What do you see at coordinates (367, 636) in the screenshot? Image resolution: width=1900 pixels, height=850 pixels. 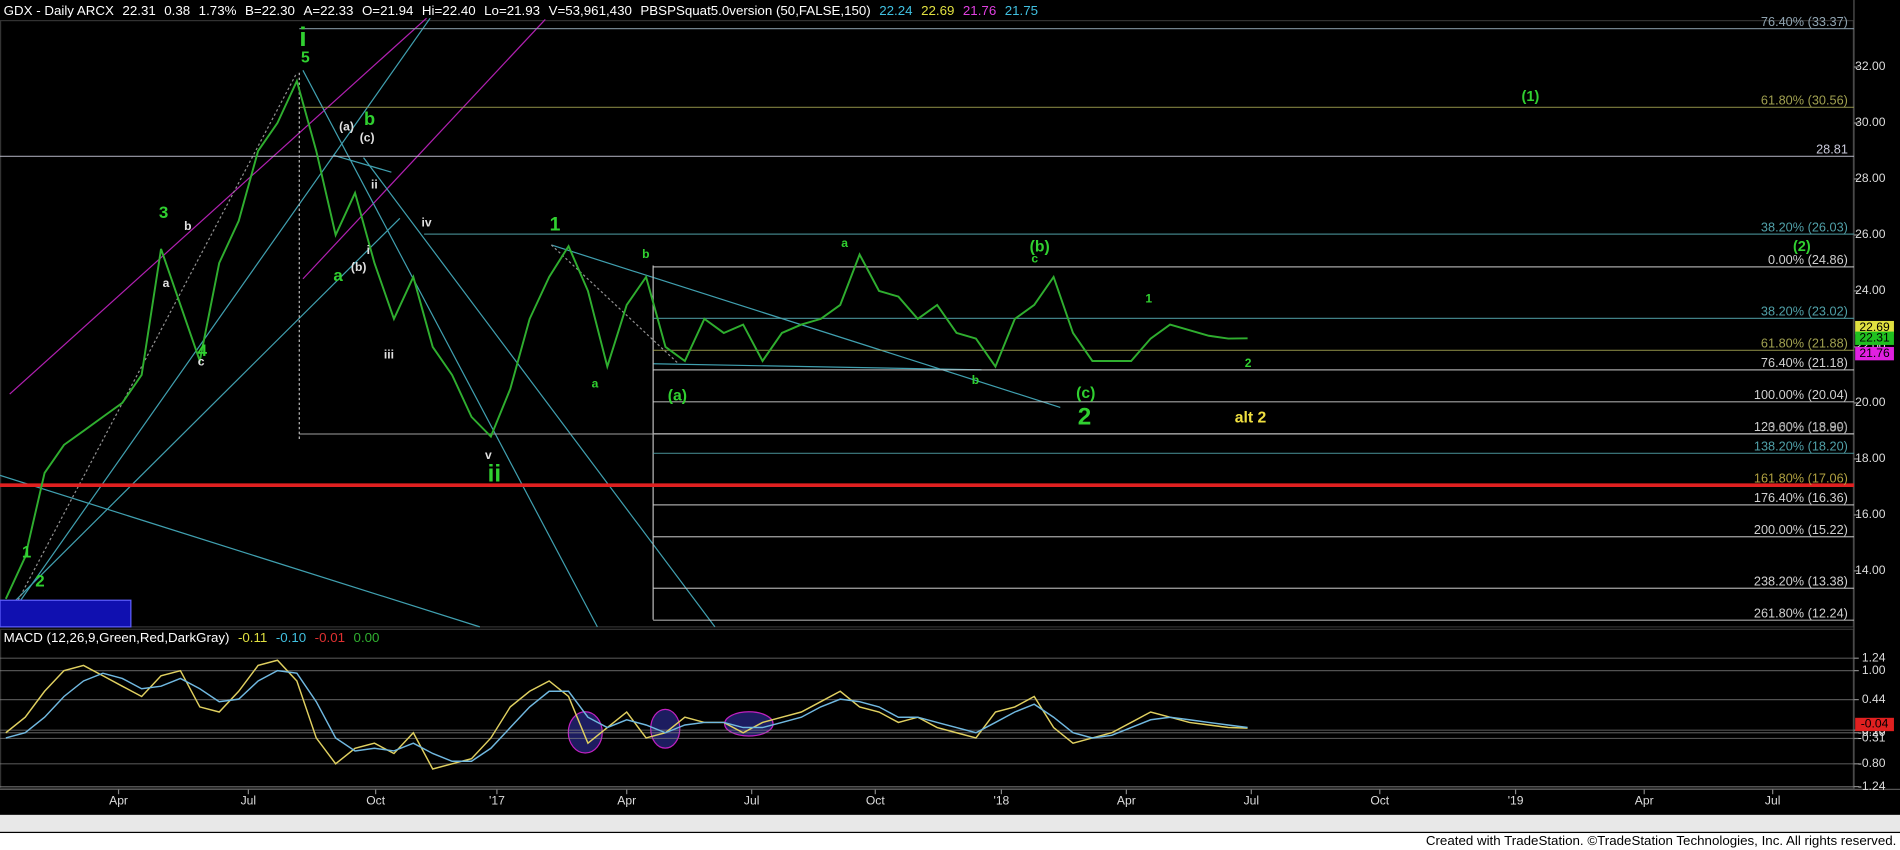 I see `header-item: 0.00` at bounding box center [367, 636].